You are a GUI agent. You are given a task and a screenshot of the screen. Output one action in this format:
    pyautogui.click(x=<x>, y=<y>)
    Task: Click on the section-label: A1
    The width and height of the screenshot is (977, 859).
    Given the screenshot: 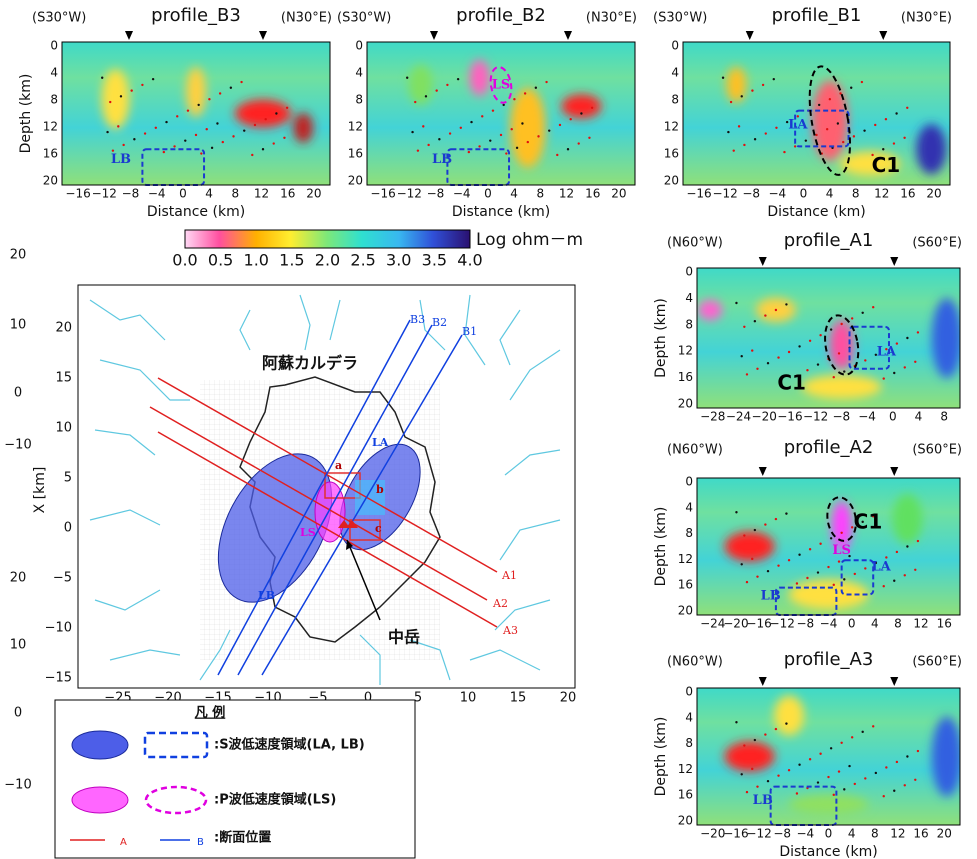 What is the action you would take?
    pyautogui.click(x=509, y=575)
    